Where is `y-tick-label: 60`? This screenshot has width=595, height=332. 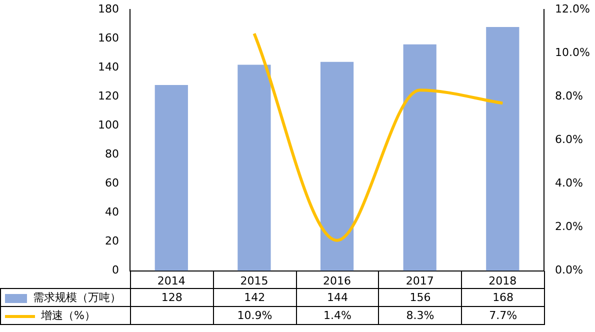
y-tick-label: 60 is located at coordinates (111, 183).